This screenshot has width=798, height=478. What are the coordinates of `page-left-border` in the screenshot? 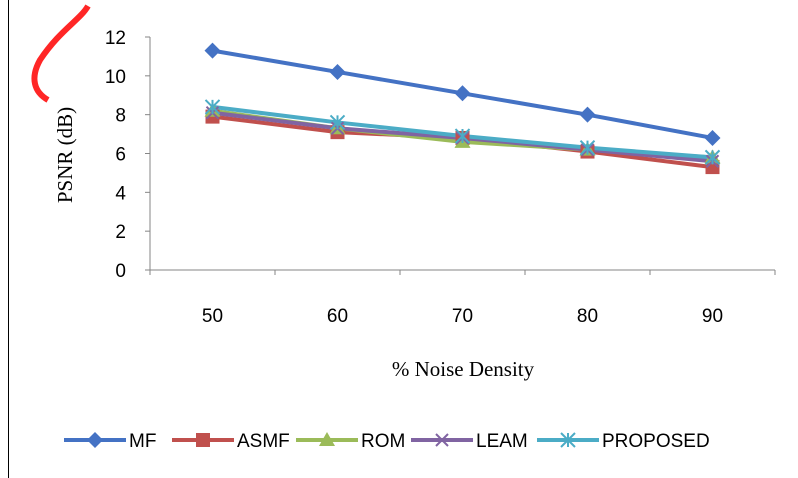 It's located at (8, 239).